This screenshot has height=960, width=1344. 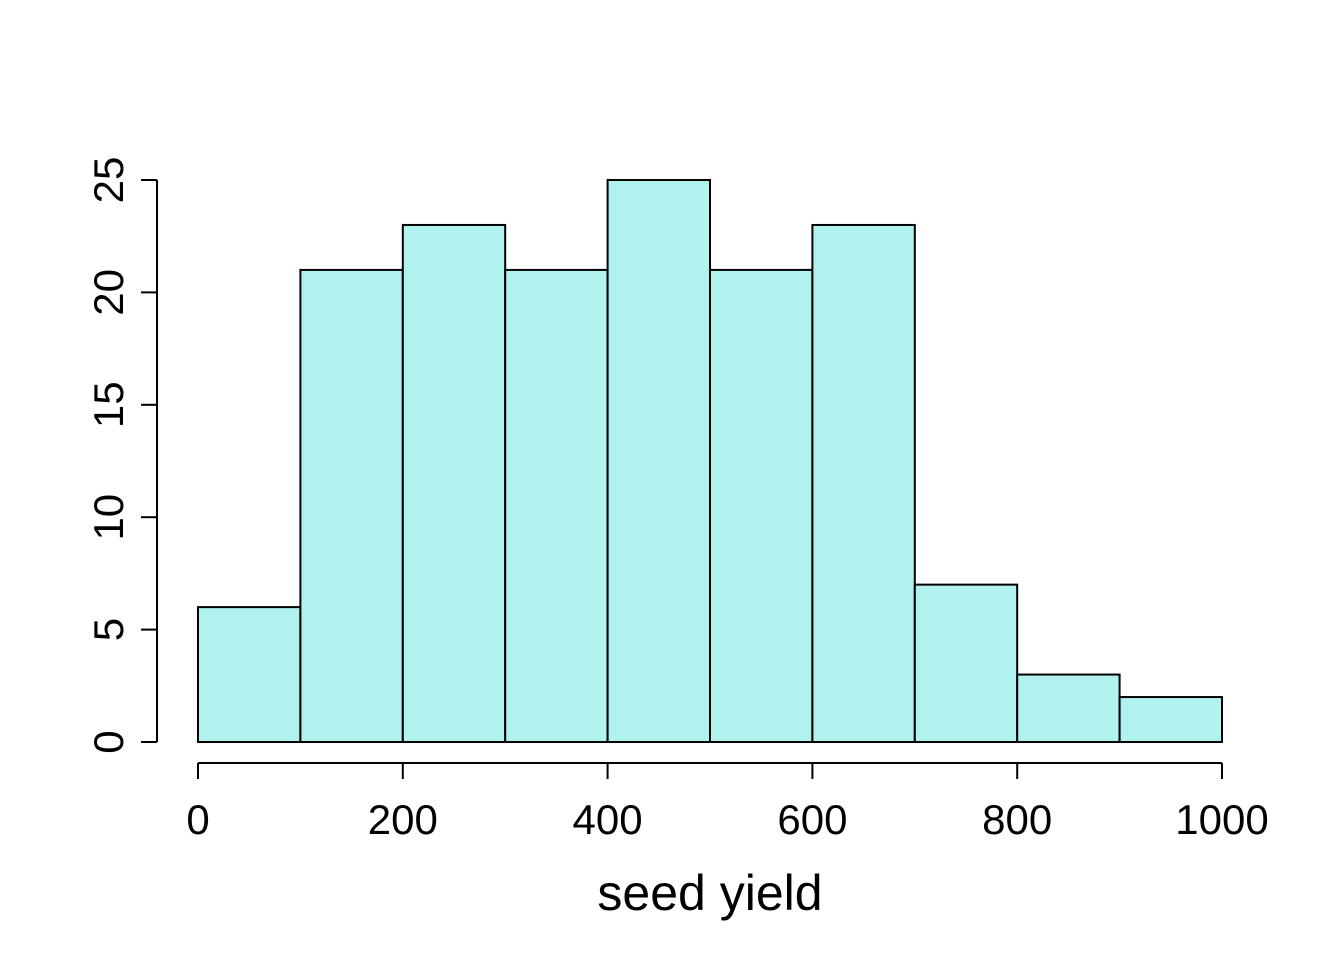 What do you see at coordinates (108, 292) in the screenshot?
I see `y-tick-label: 20` at bounding box center [108, 292].